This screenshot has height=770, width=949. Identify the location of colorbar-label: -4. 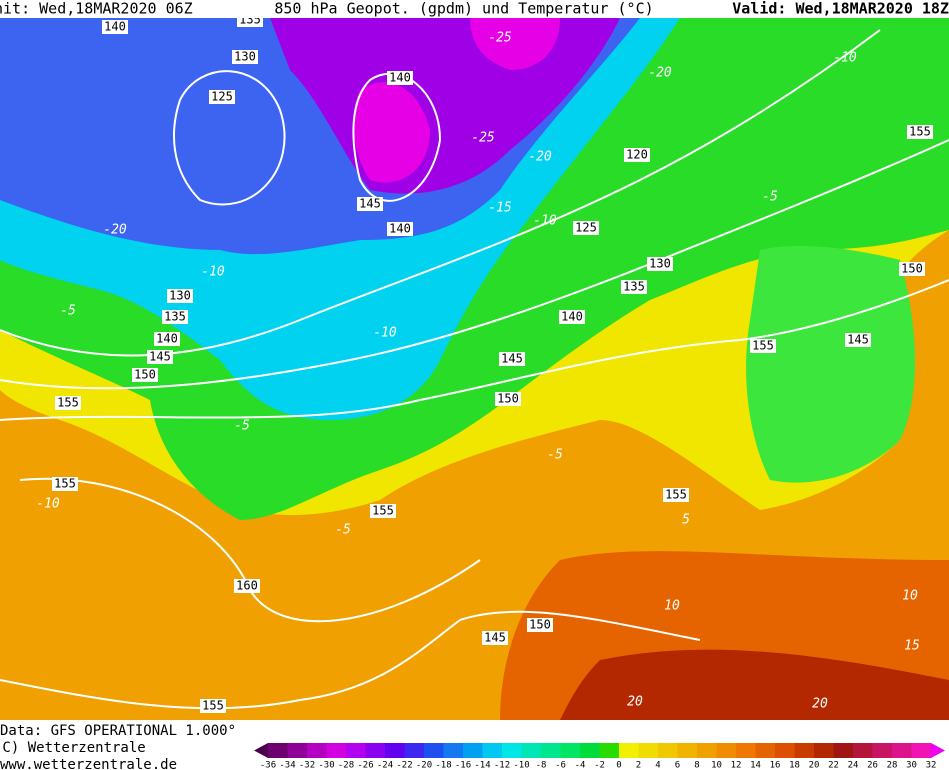
(580, 765).